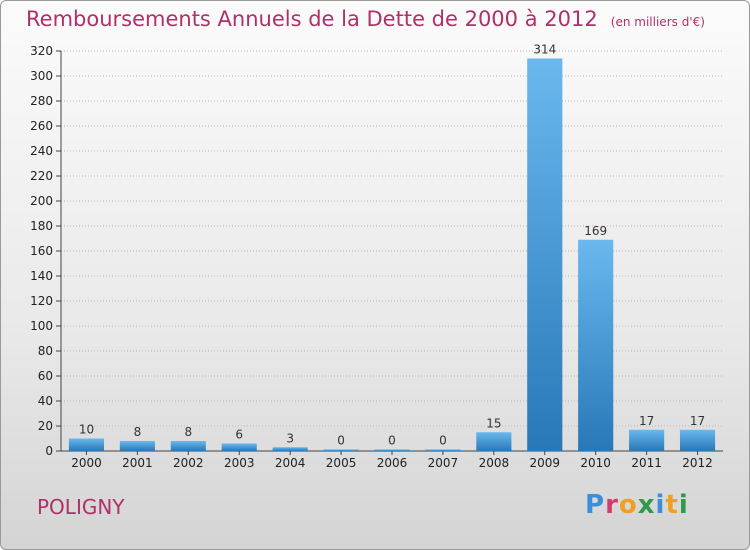  I want to click on x-tick-label: 2002, so click(188, 463).